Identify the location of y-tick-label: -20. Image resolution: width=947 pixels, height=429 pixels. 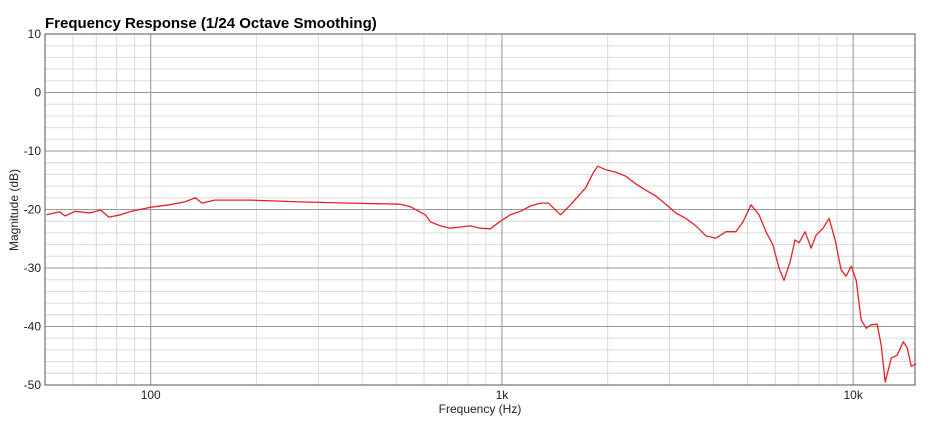
(33, 210).